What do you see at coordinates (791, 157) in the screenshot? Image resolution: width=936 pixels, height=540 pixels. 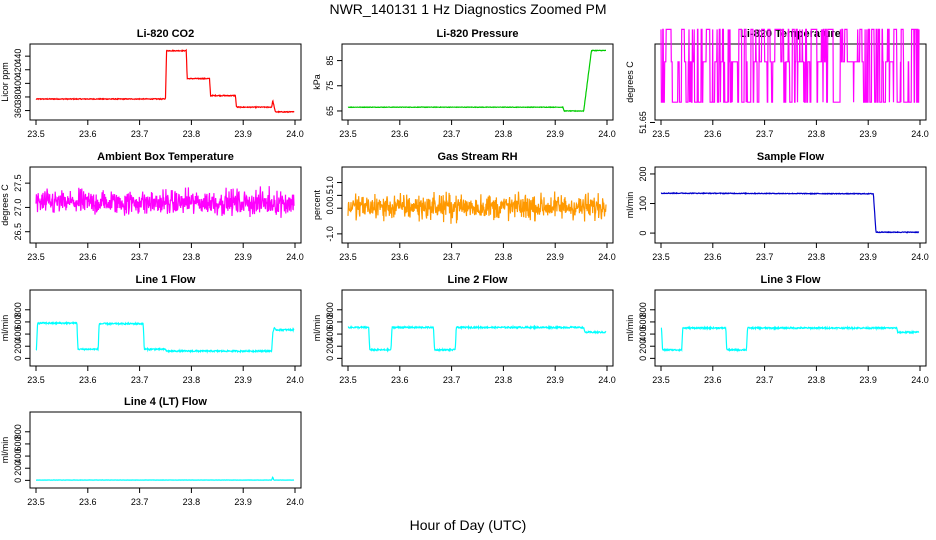 I see `chart-title: Sample Flow` at bounding box center [791, 157].